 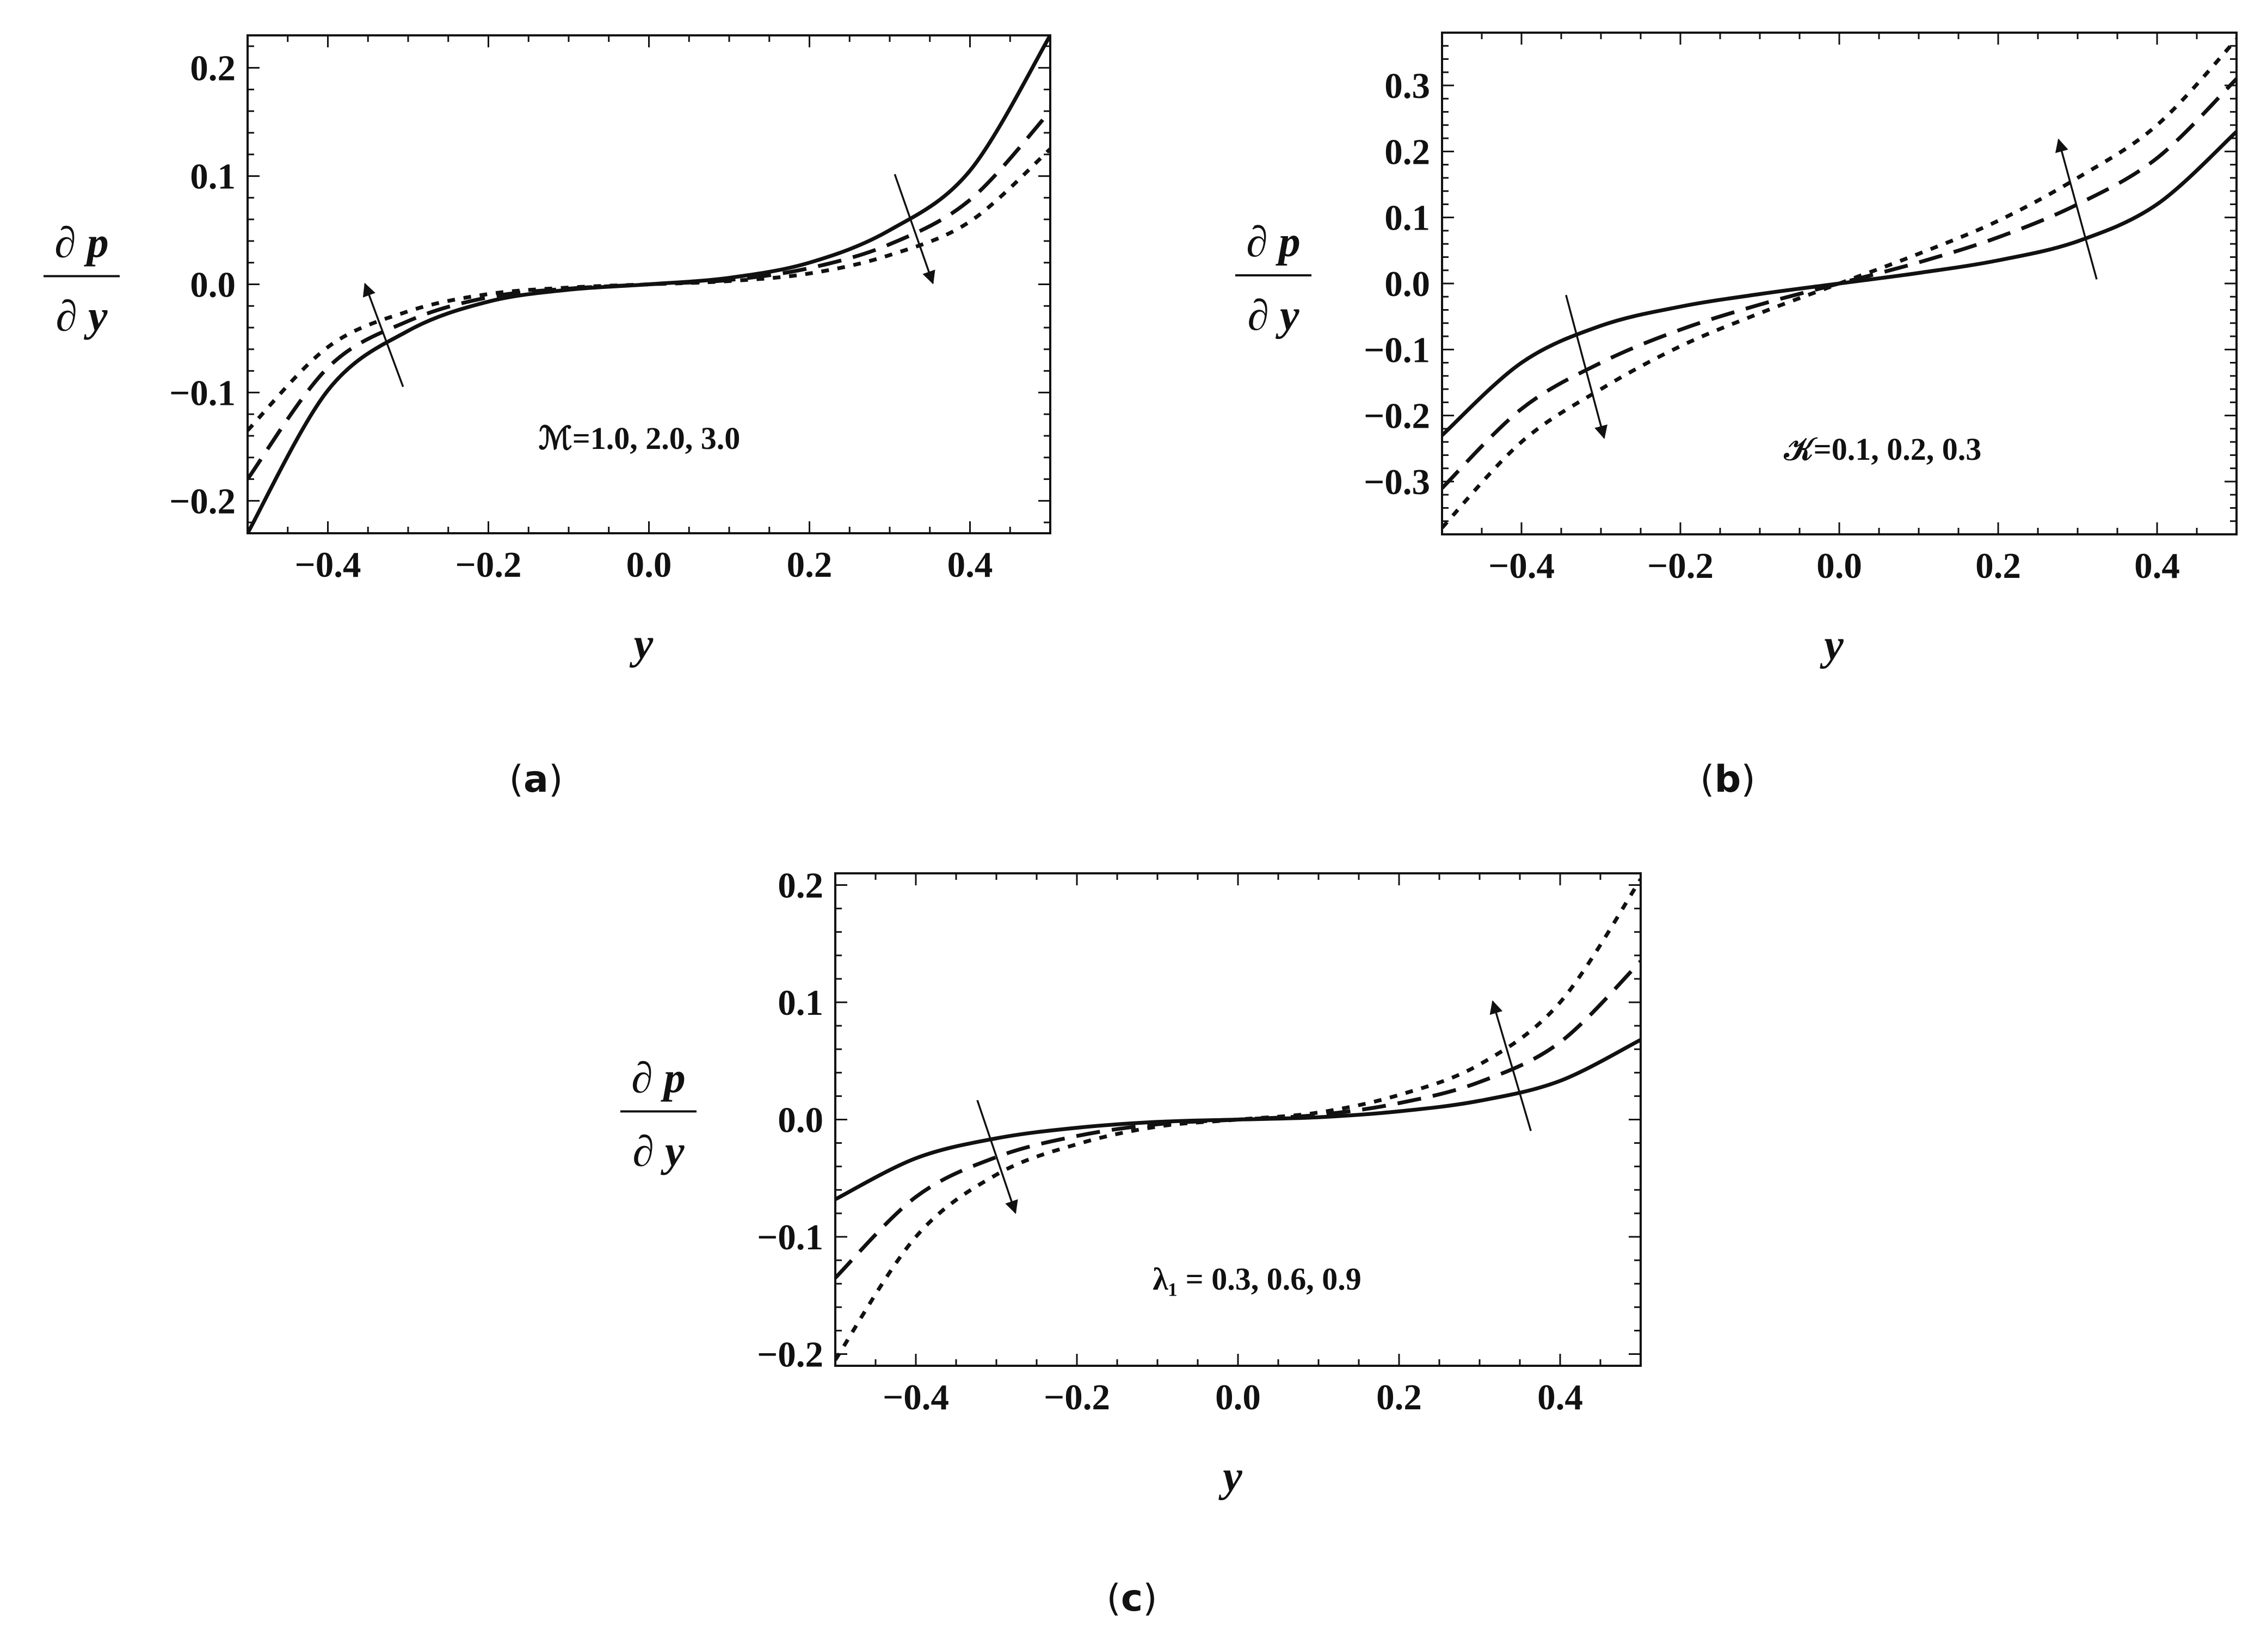 What do you see at coordinates (1882, 449) in the screenshot?
I see `parameter-annotation: 𝒦=0.1, 0.2, 0.3` at bounding box center [1882, 449].